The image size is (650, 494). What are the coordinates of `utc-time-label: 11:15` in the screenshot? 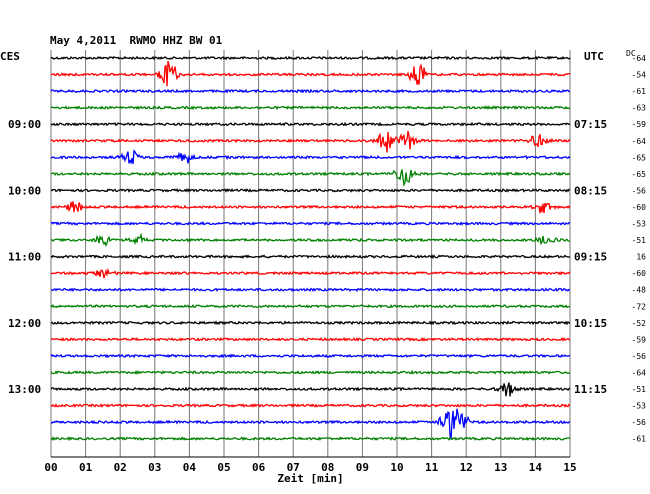 It's located at (590, 389).